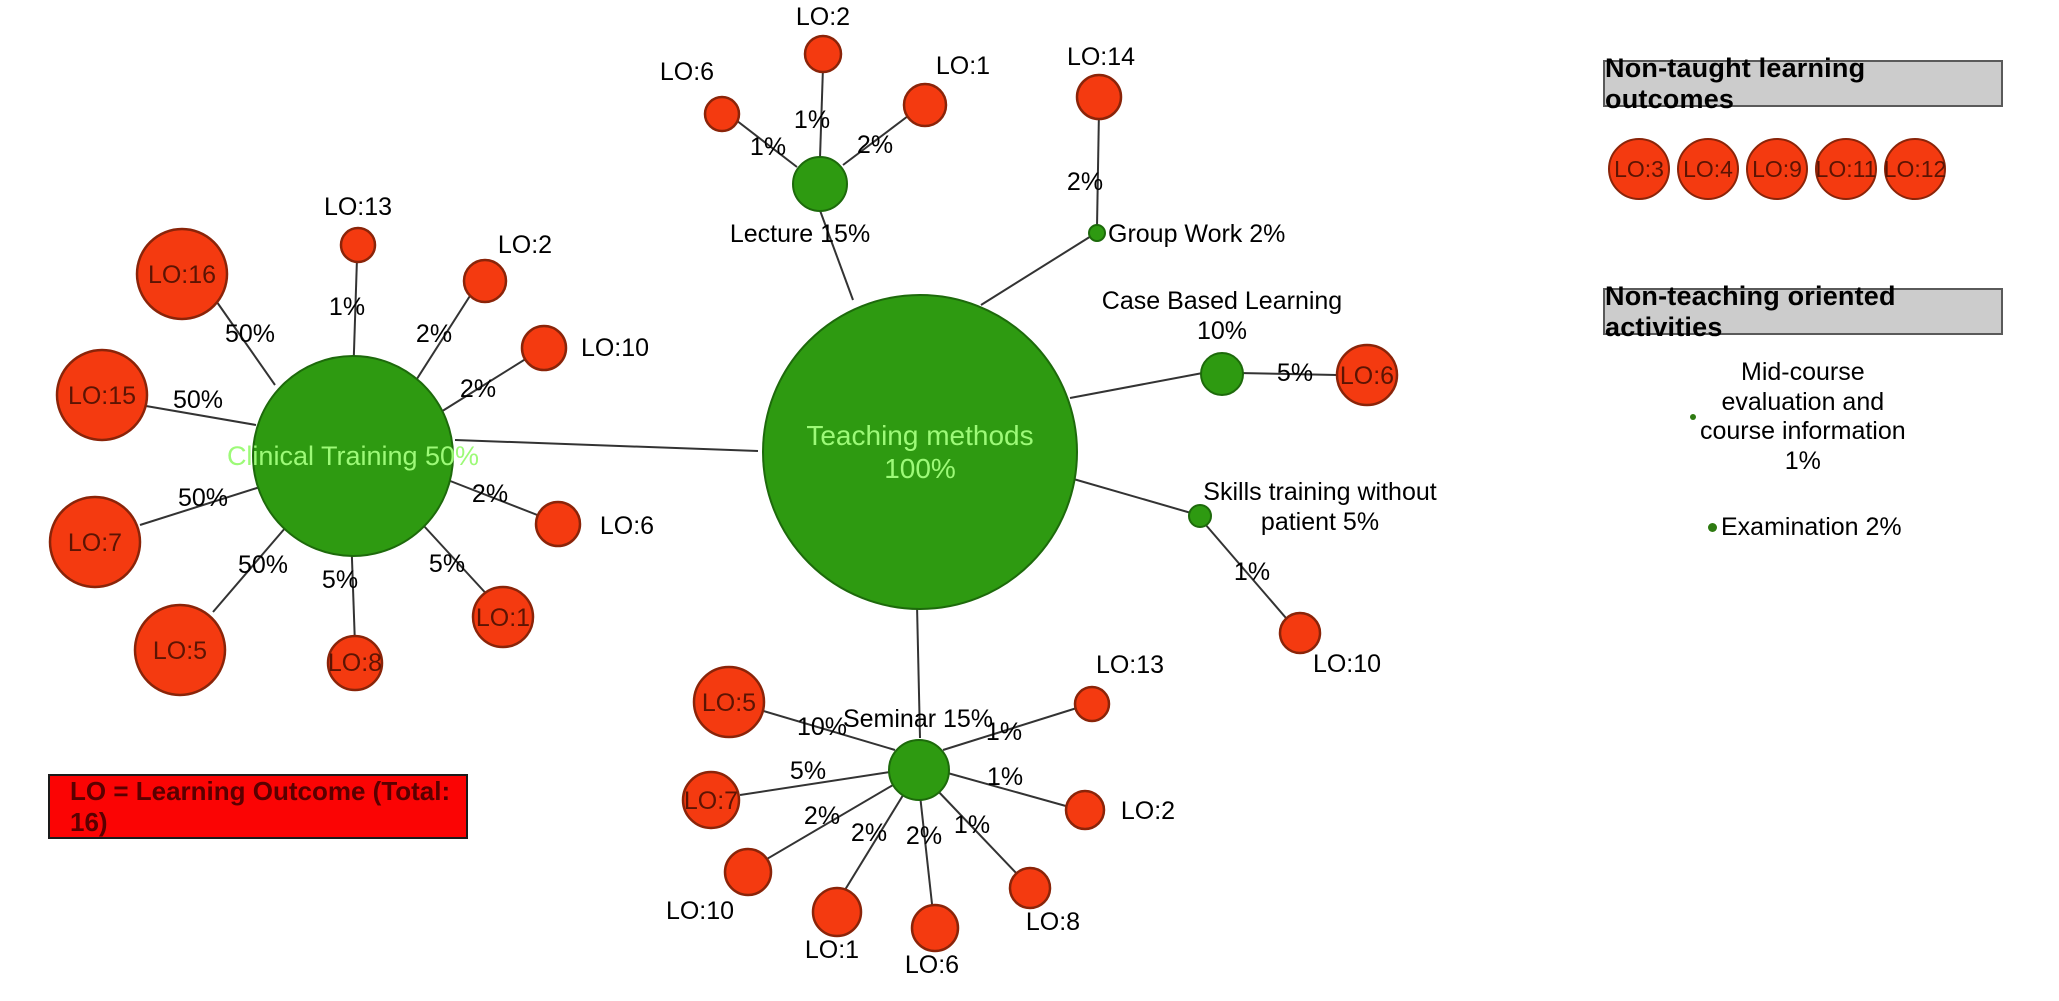 The image size is (2059, 1001). What do you see at coordinates (920, 452) in the screenshot?
I see `node-teaching-methods` at bounding box center [920, 452].